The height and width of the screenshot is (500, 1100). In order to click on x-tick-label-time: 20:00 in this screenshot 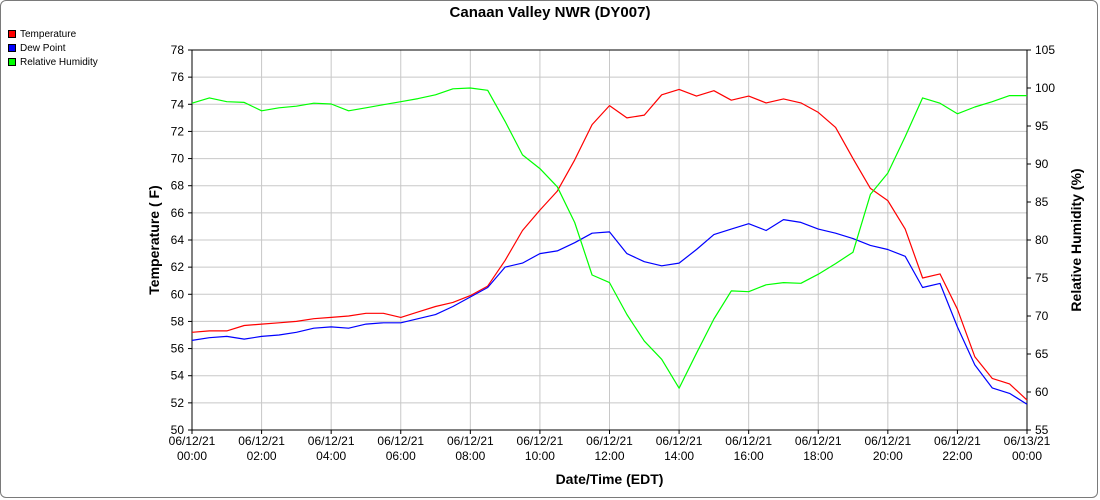, I will do `click(888, 456)`.